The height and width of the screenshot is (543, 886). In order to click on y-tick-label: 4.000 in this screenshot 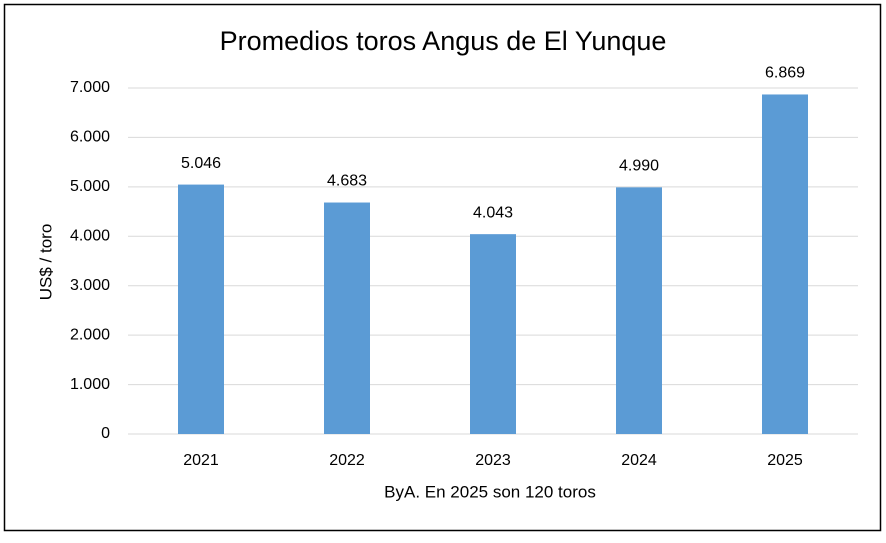, I will do `click(90, 236)`.